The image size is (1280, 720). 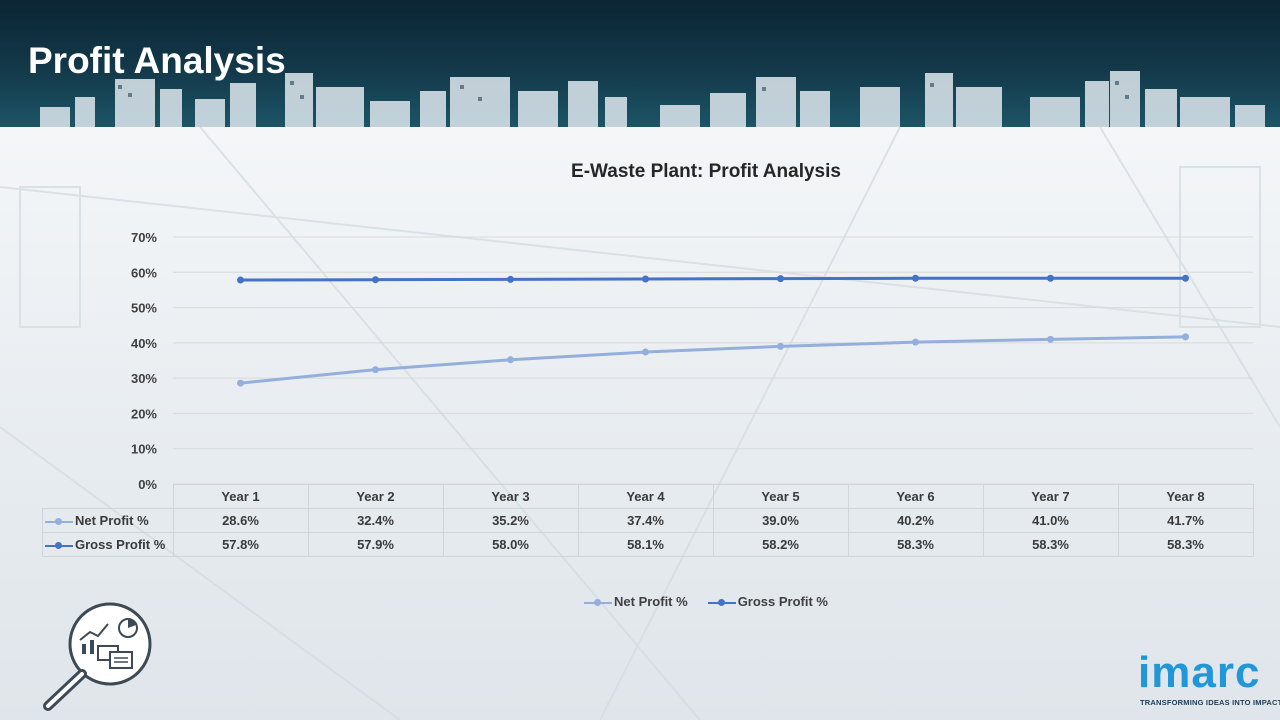 I want to click on city-skyline-art, so click(x=652, y=99).